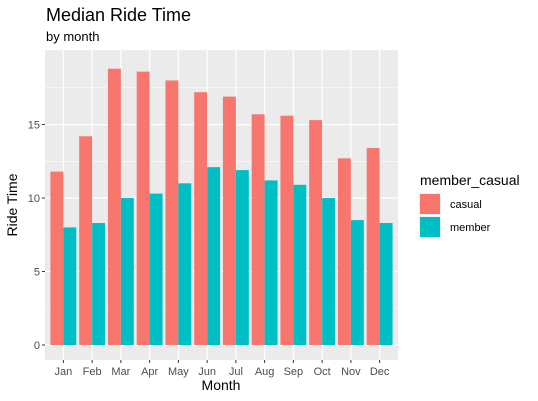 This screenshot has width=538, height=401. What do you see at coordinates (99, 284) in the screenshot?
I see `bar-member-feb` at bounding box center [99, 284].